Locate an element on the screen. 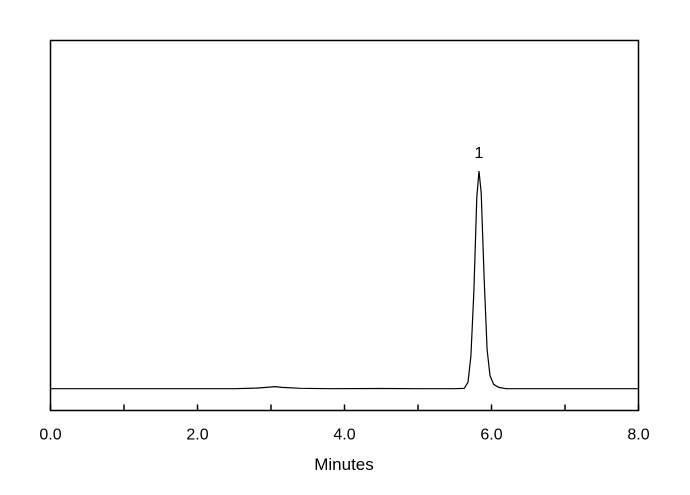 This screenshot has height=495, width=690. x-tick-label: 6.0 is located at coordinates (491, 435).